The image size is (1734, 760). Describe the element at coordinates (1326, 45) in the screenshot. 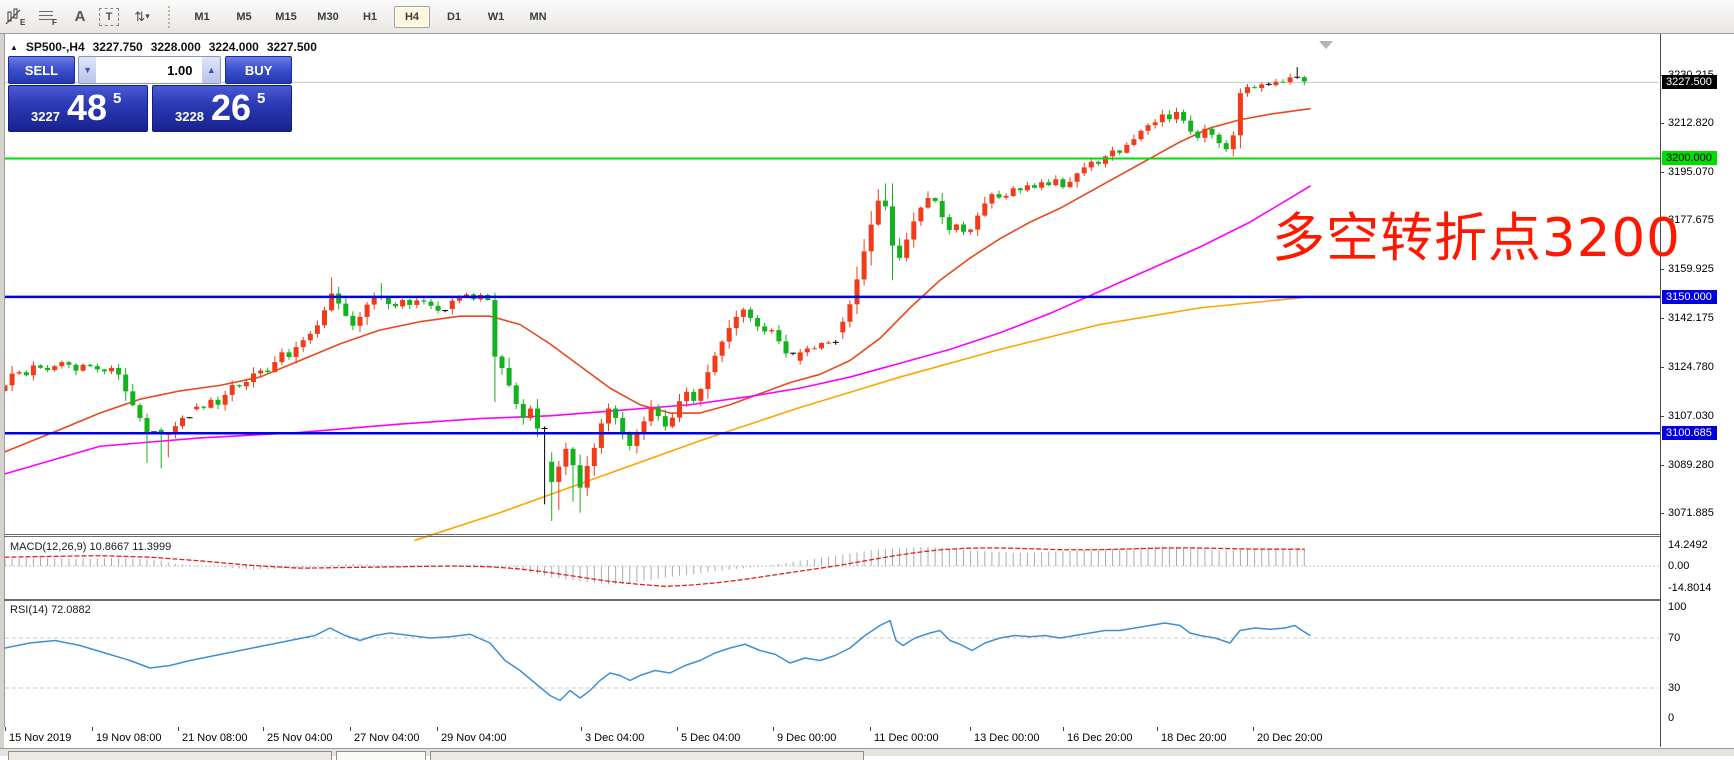

I see `latest-bar-marker-icon` at that location.